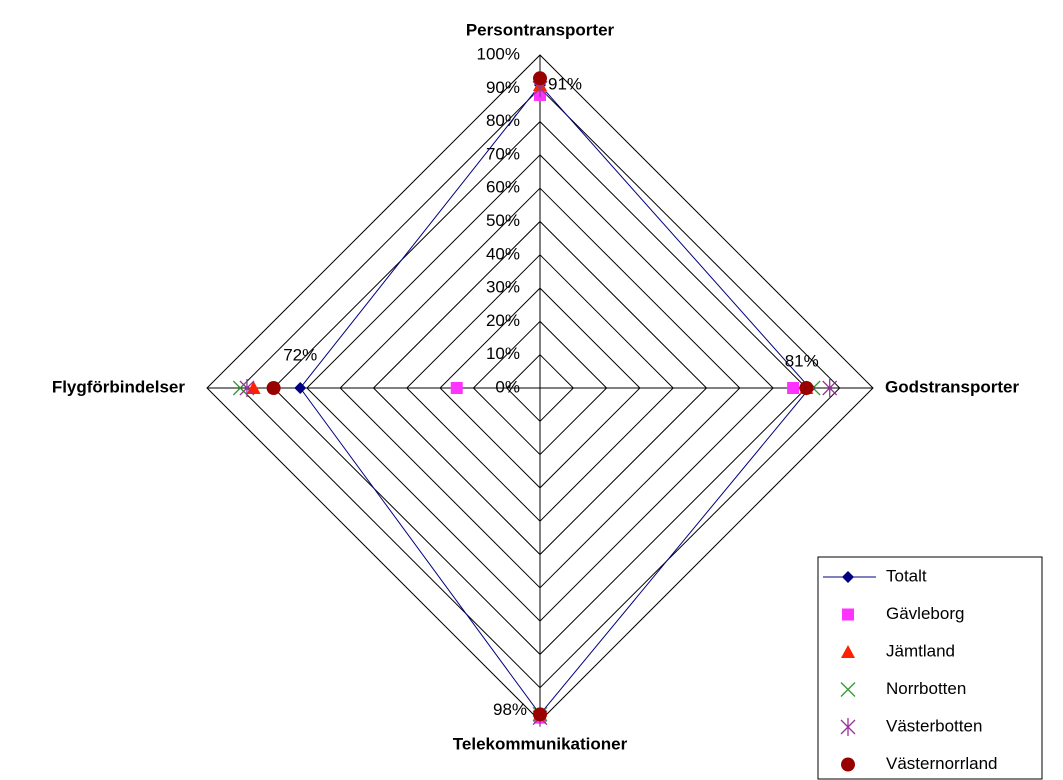 This screenshot has width=1063, height=780. I want to click on data-label: 72%, so click(300, 354).